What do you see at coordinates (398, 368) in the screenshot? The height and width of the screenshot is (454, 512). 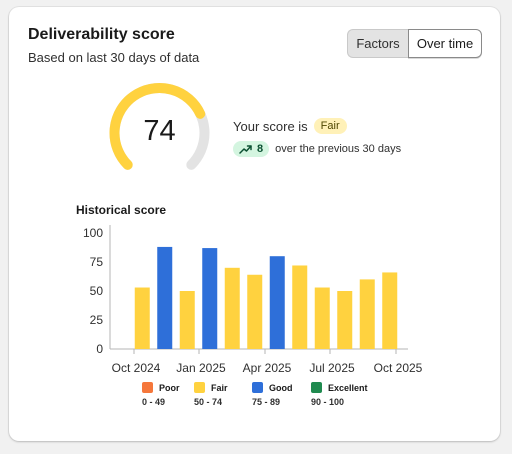 I see `x-tick-label: Oct 2025` at bounding box center [398, 368].